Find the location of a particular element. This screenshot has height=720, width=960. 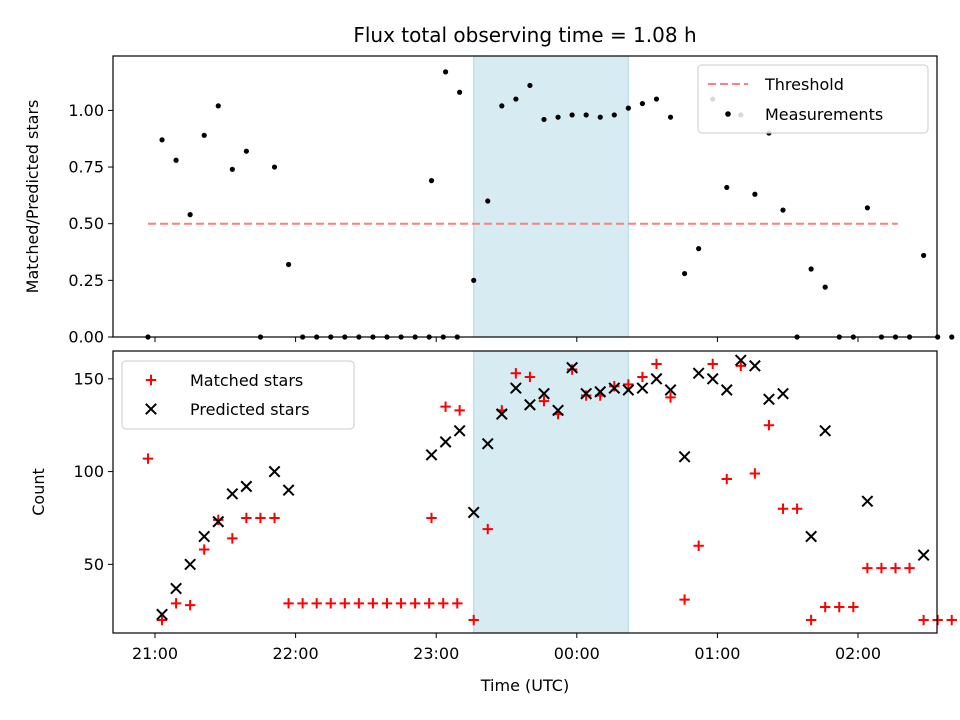

top-shaded-region is located at coordinates (551, 196).